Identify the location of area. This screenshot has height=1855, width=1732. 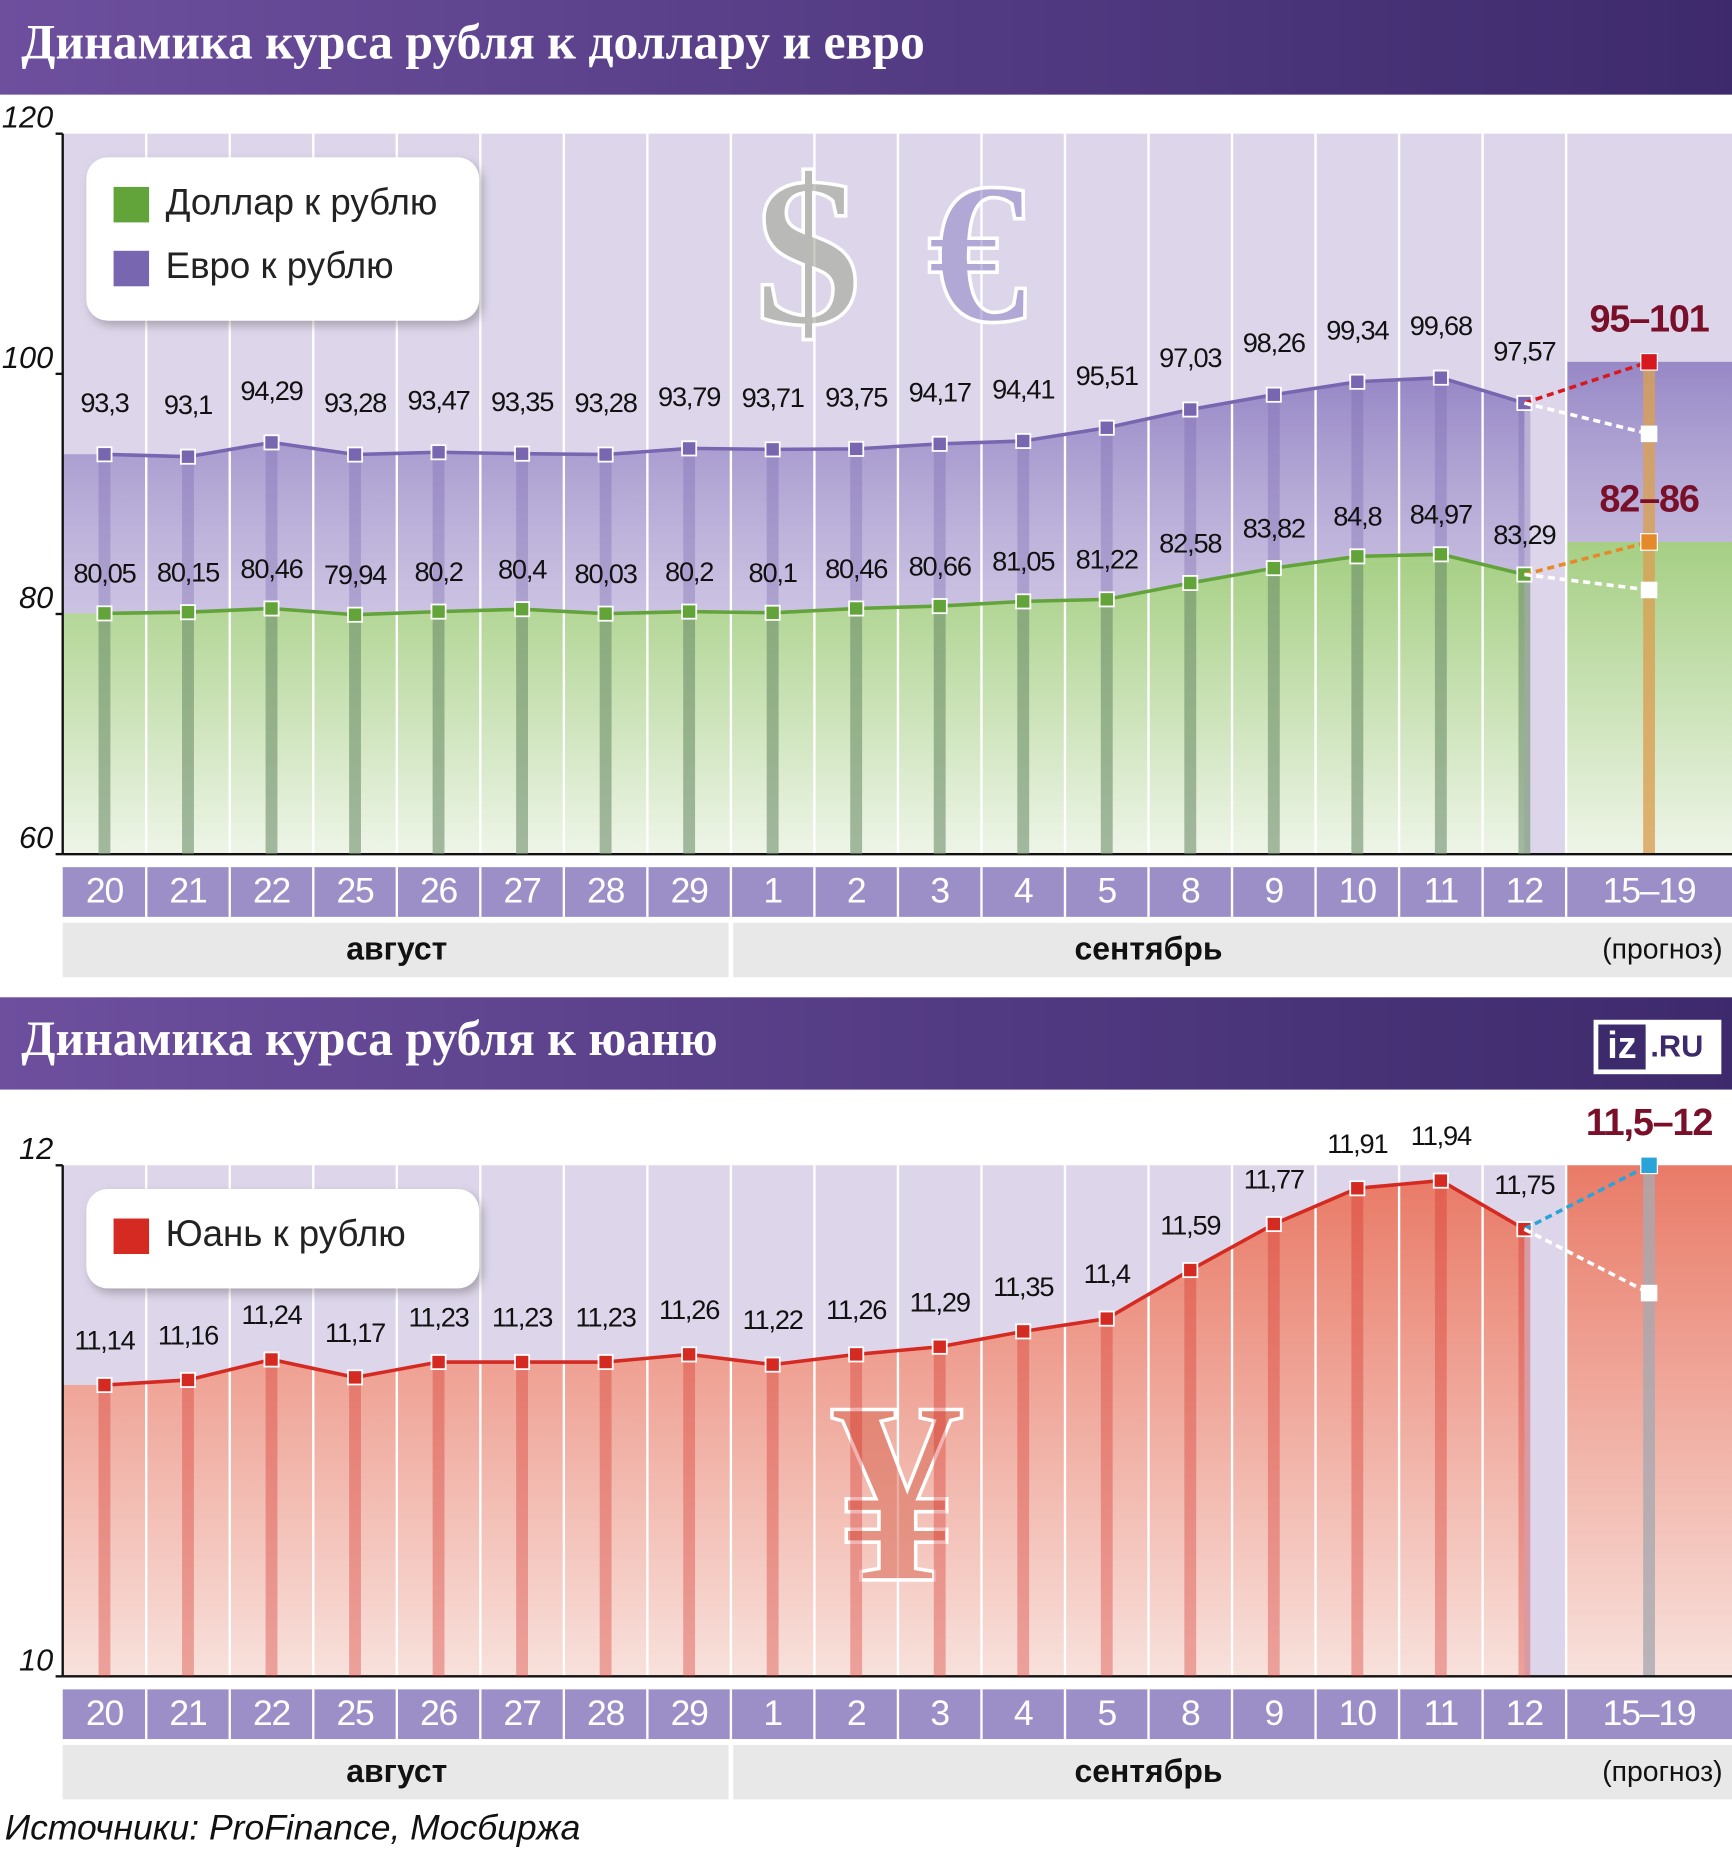
(793, 704).